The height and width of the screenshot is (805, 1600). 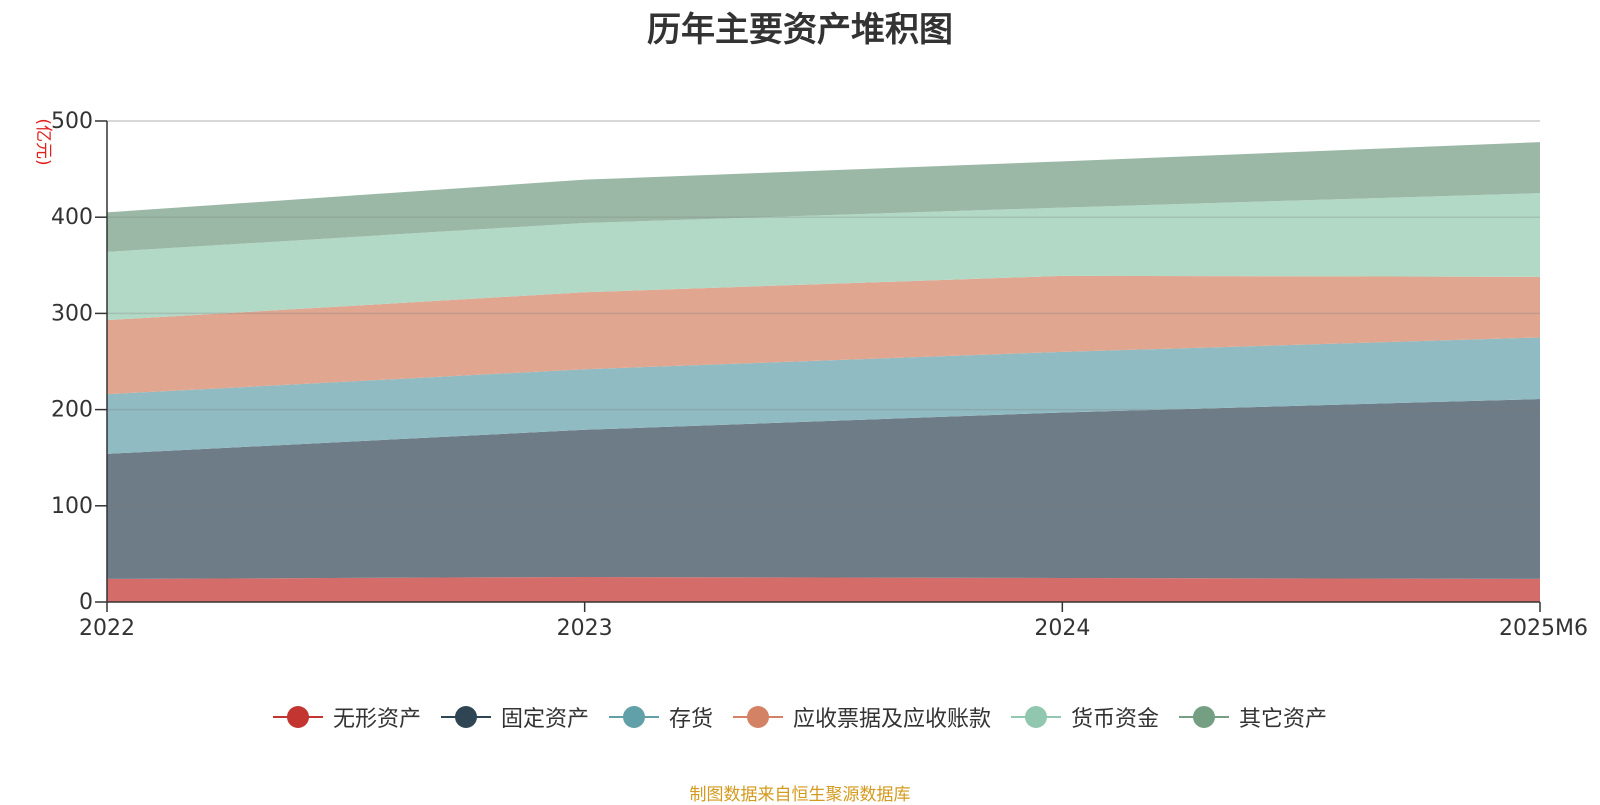 What do you see at coordinates (800, 30) in the screenshot?
I see `chart-title: 历年主要资产堆积图` at bounding box center [800, 30].